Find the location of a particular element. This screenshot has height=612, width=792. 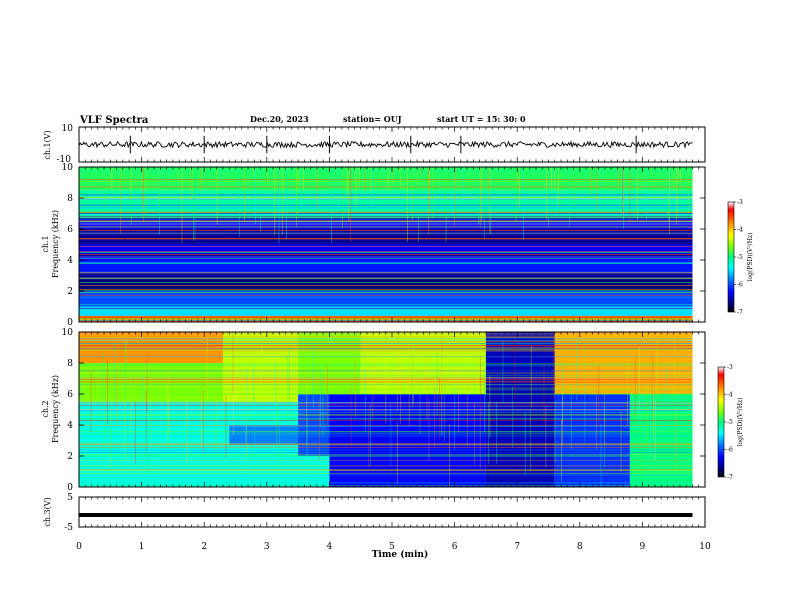

time-axis-tick-labels: 0 1 2 3 4 5 6 7 8 9 10 is located at coordinates (393, 547).